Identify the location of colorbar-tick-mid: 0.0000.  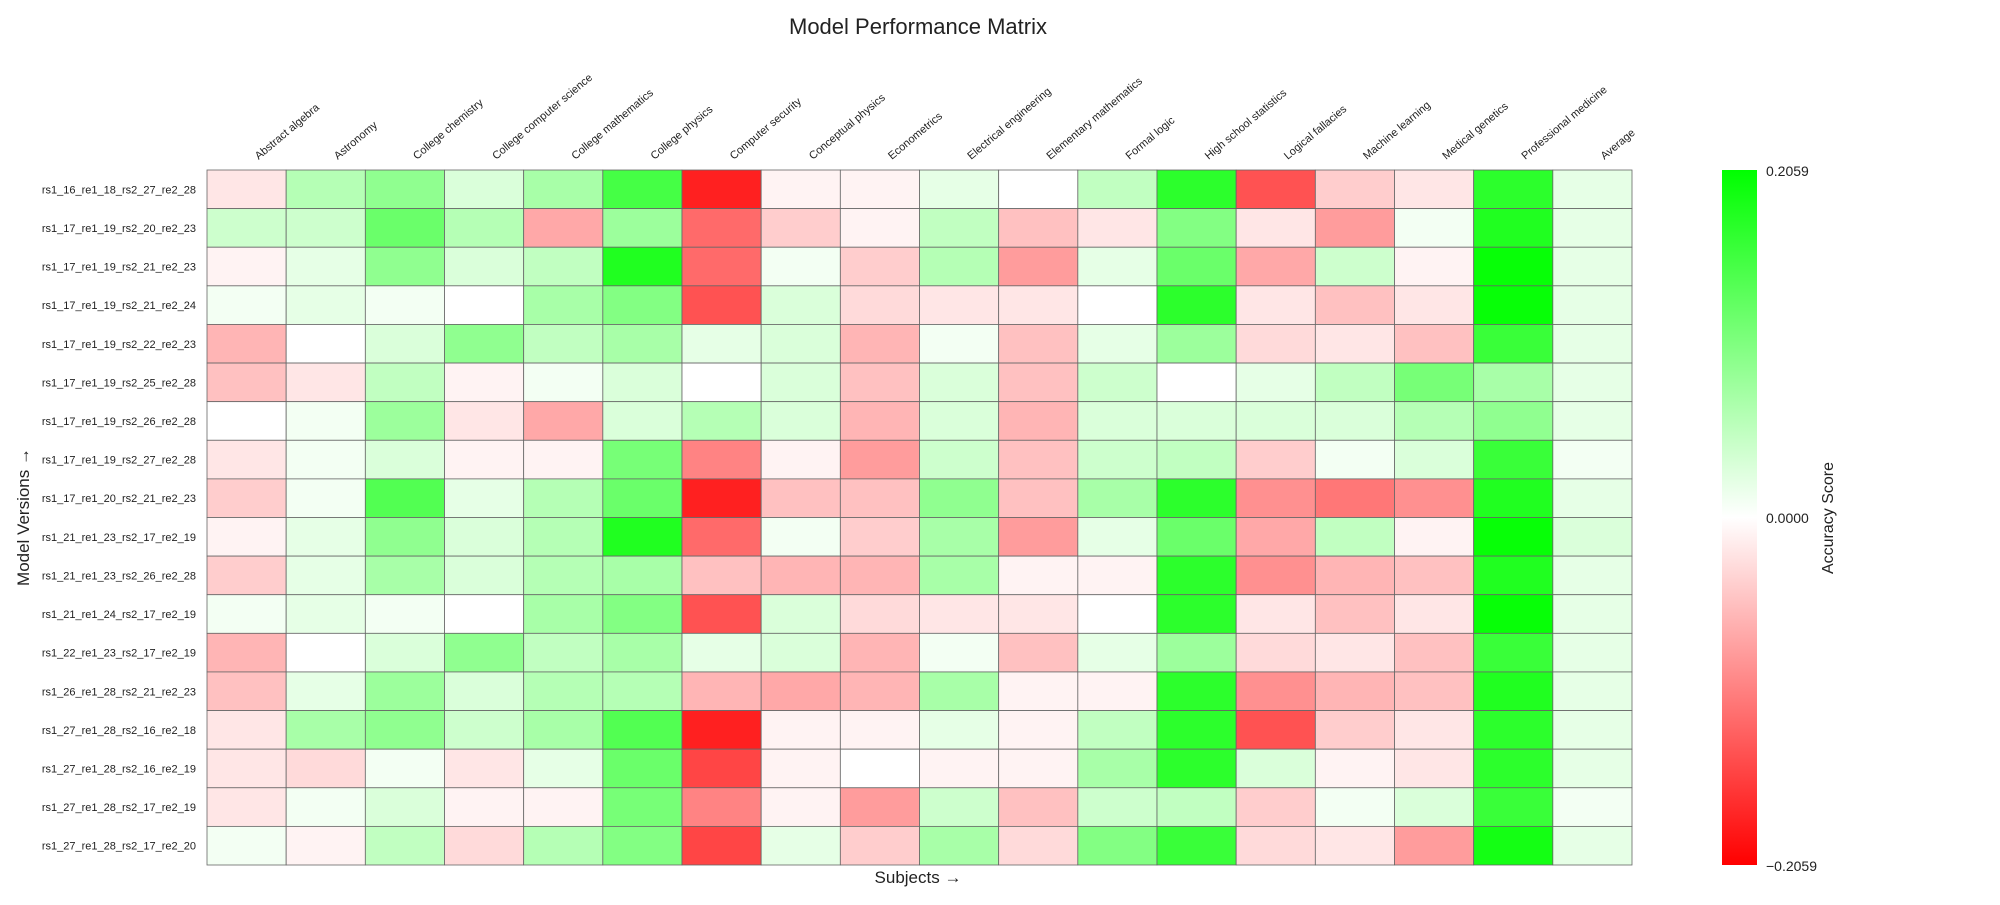
(1787, 518).